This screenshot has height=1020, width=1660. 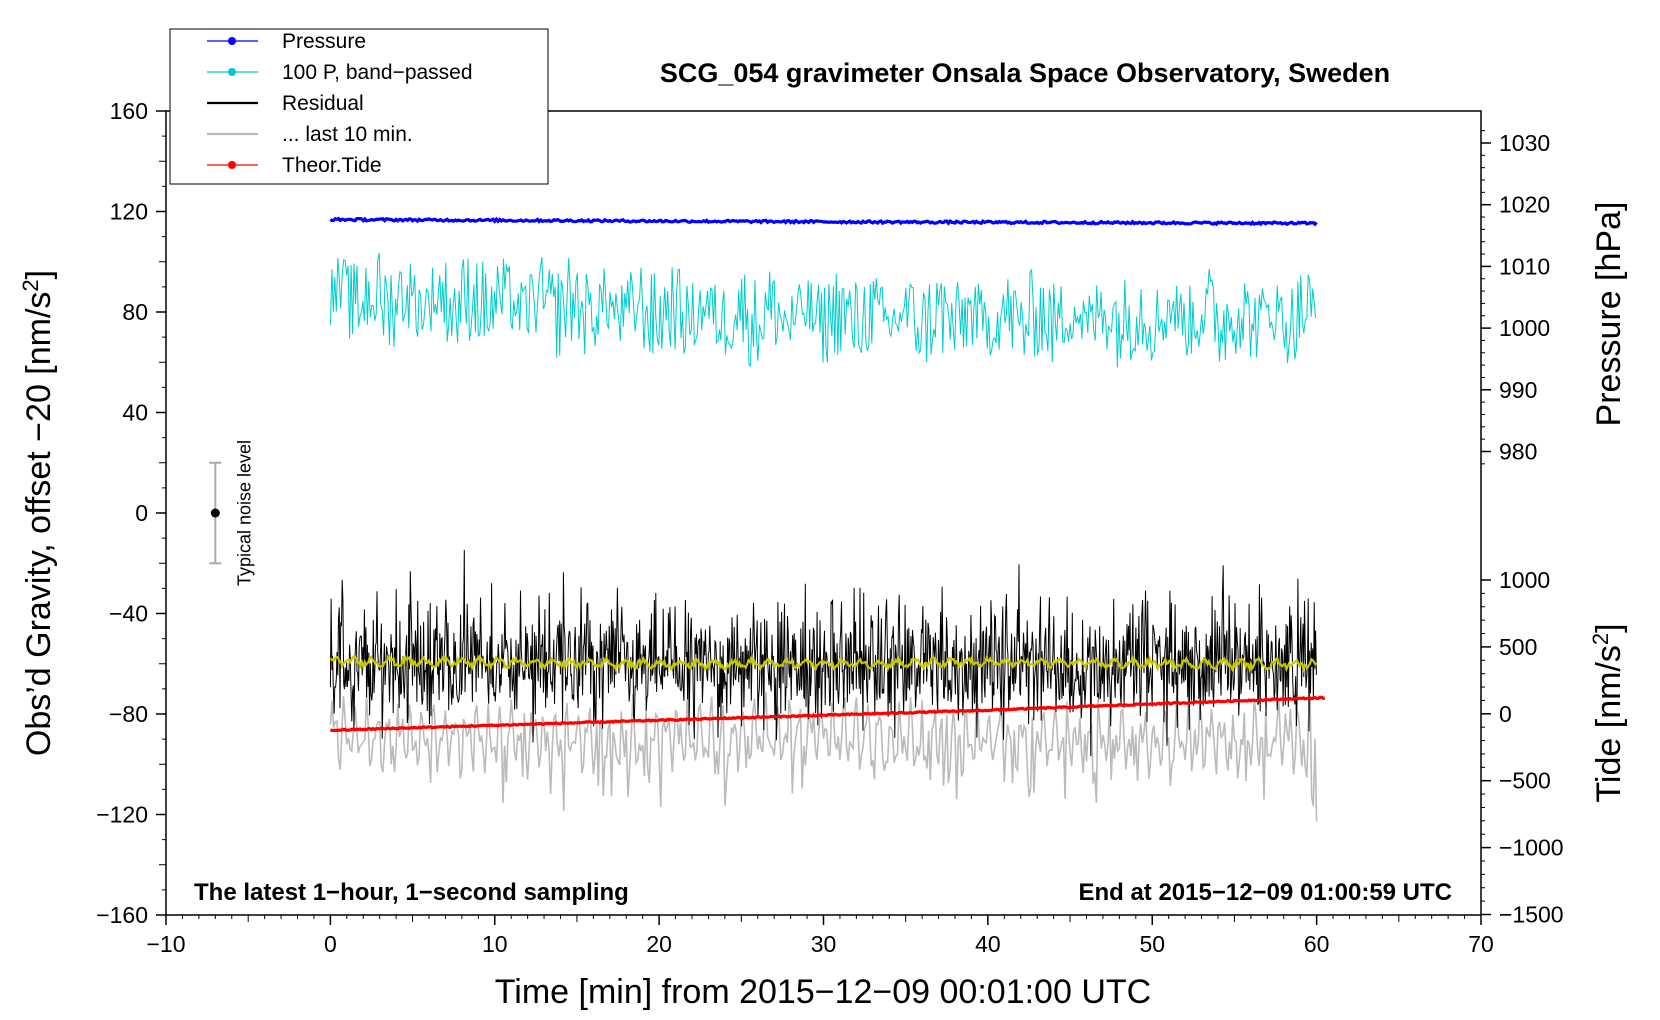 What do you see at coordinates (1524, 266) in the screenshot?
I see `pressure-tick-label: 1010` at bounding box center [1524, 266].